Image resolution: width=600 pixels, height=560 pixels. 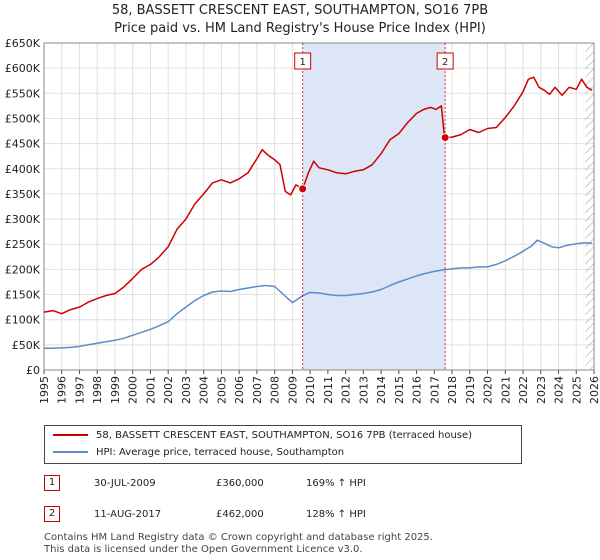 What do you see at coordinates (470, 390) in the screenshot?
I see `x-tick-label: 2019` at bounding box center [470, 390].